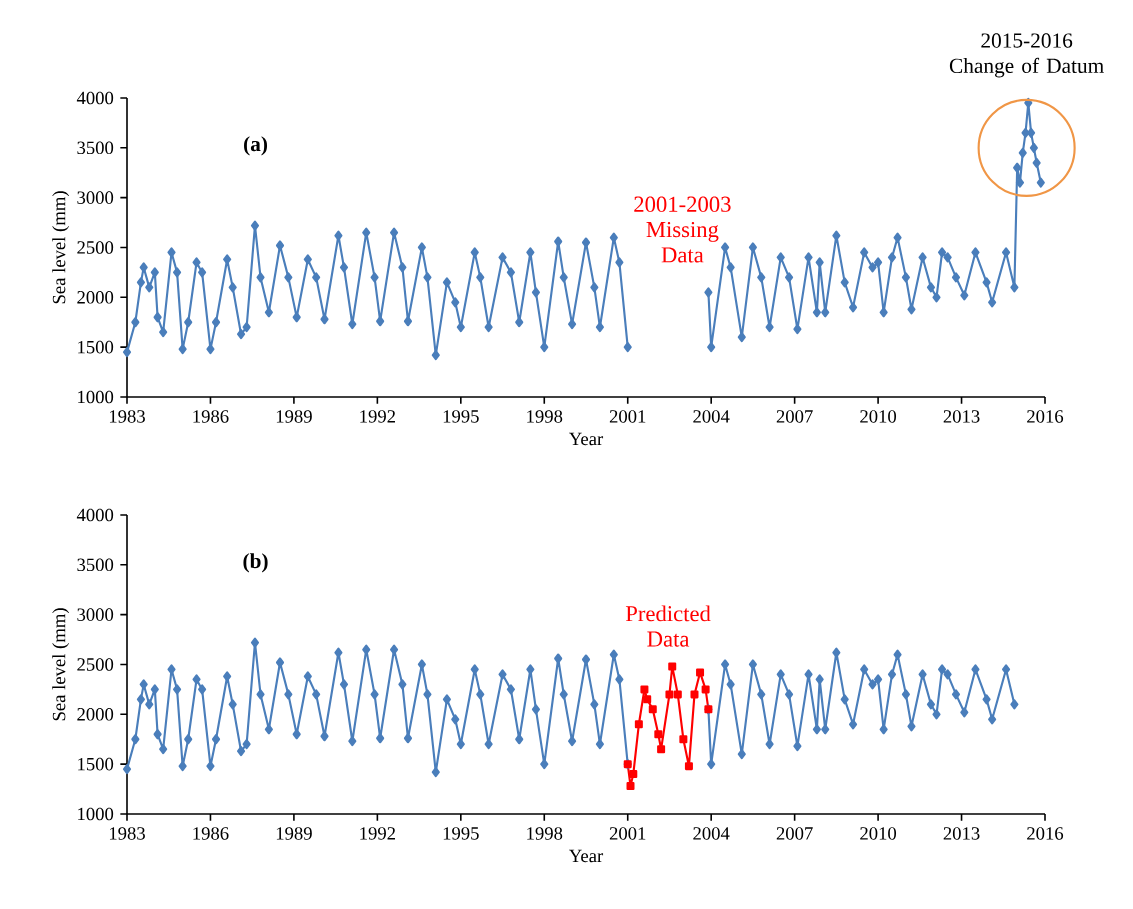 Image resolution: width=1133 pixels, height=909 pixels. What do you see at coordinates (255, 563) in the screenshot?
I see `annotation: (b)` at bounding box center [255, 563].